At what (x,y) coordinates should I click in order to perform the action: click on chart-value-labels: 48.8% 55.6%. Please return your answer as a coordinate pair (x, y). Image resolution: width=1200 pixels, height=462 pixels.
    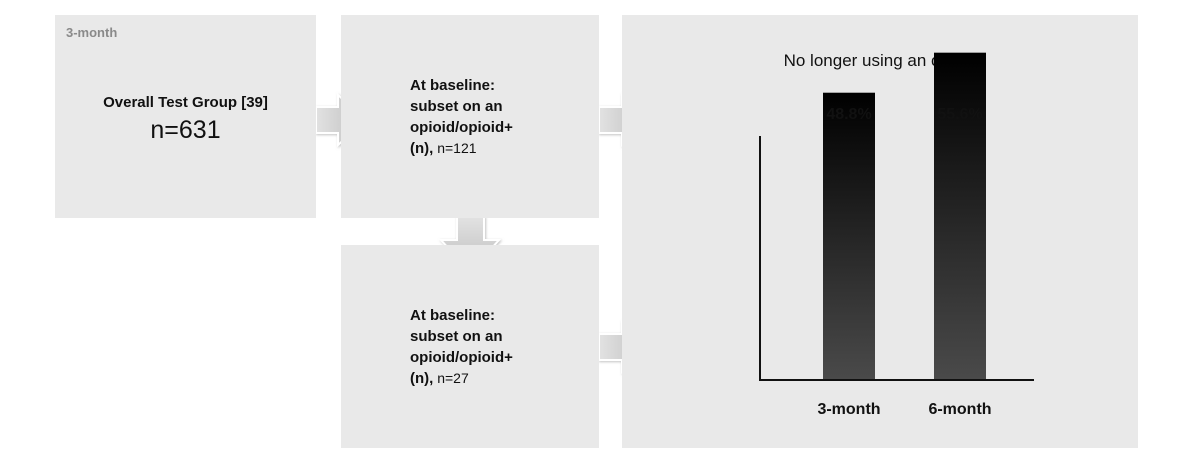
    Looking at the image, I should click on (904, 114).